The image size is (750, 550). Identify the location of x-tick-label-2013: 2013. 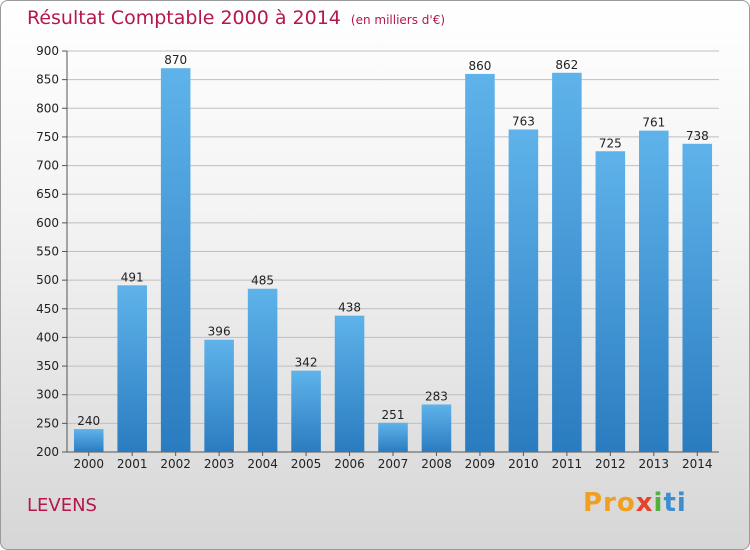
(654, 464).